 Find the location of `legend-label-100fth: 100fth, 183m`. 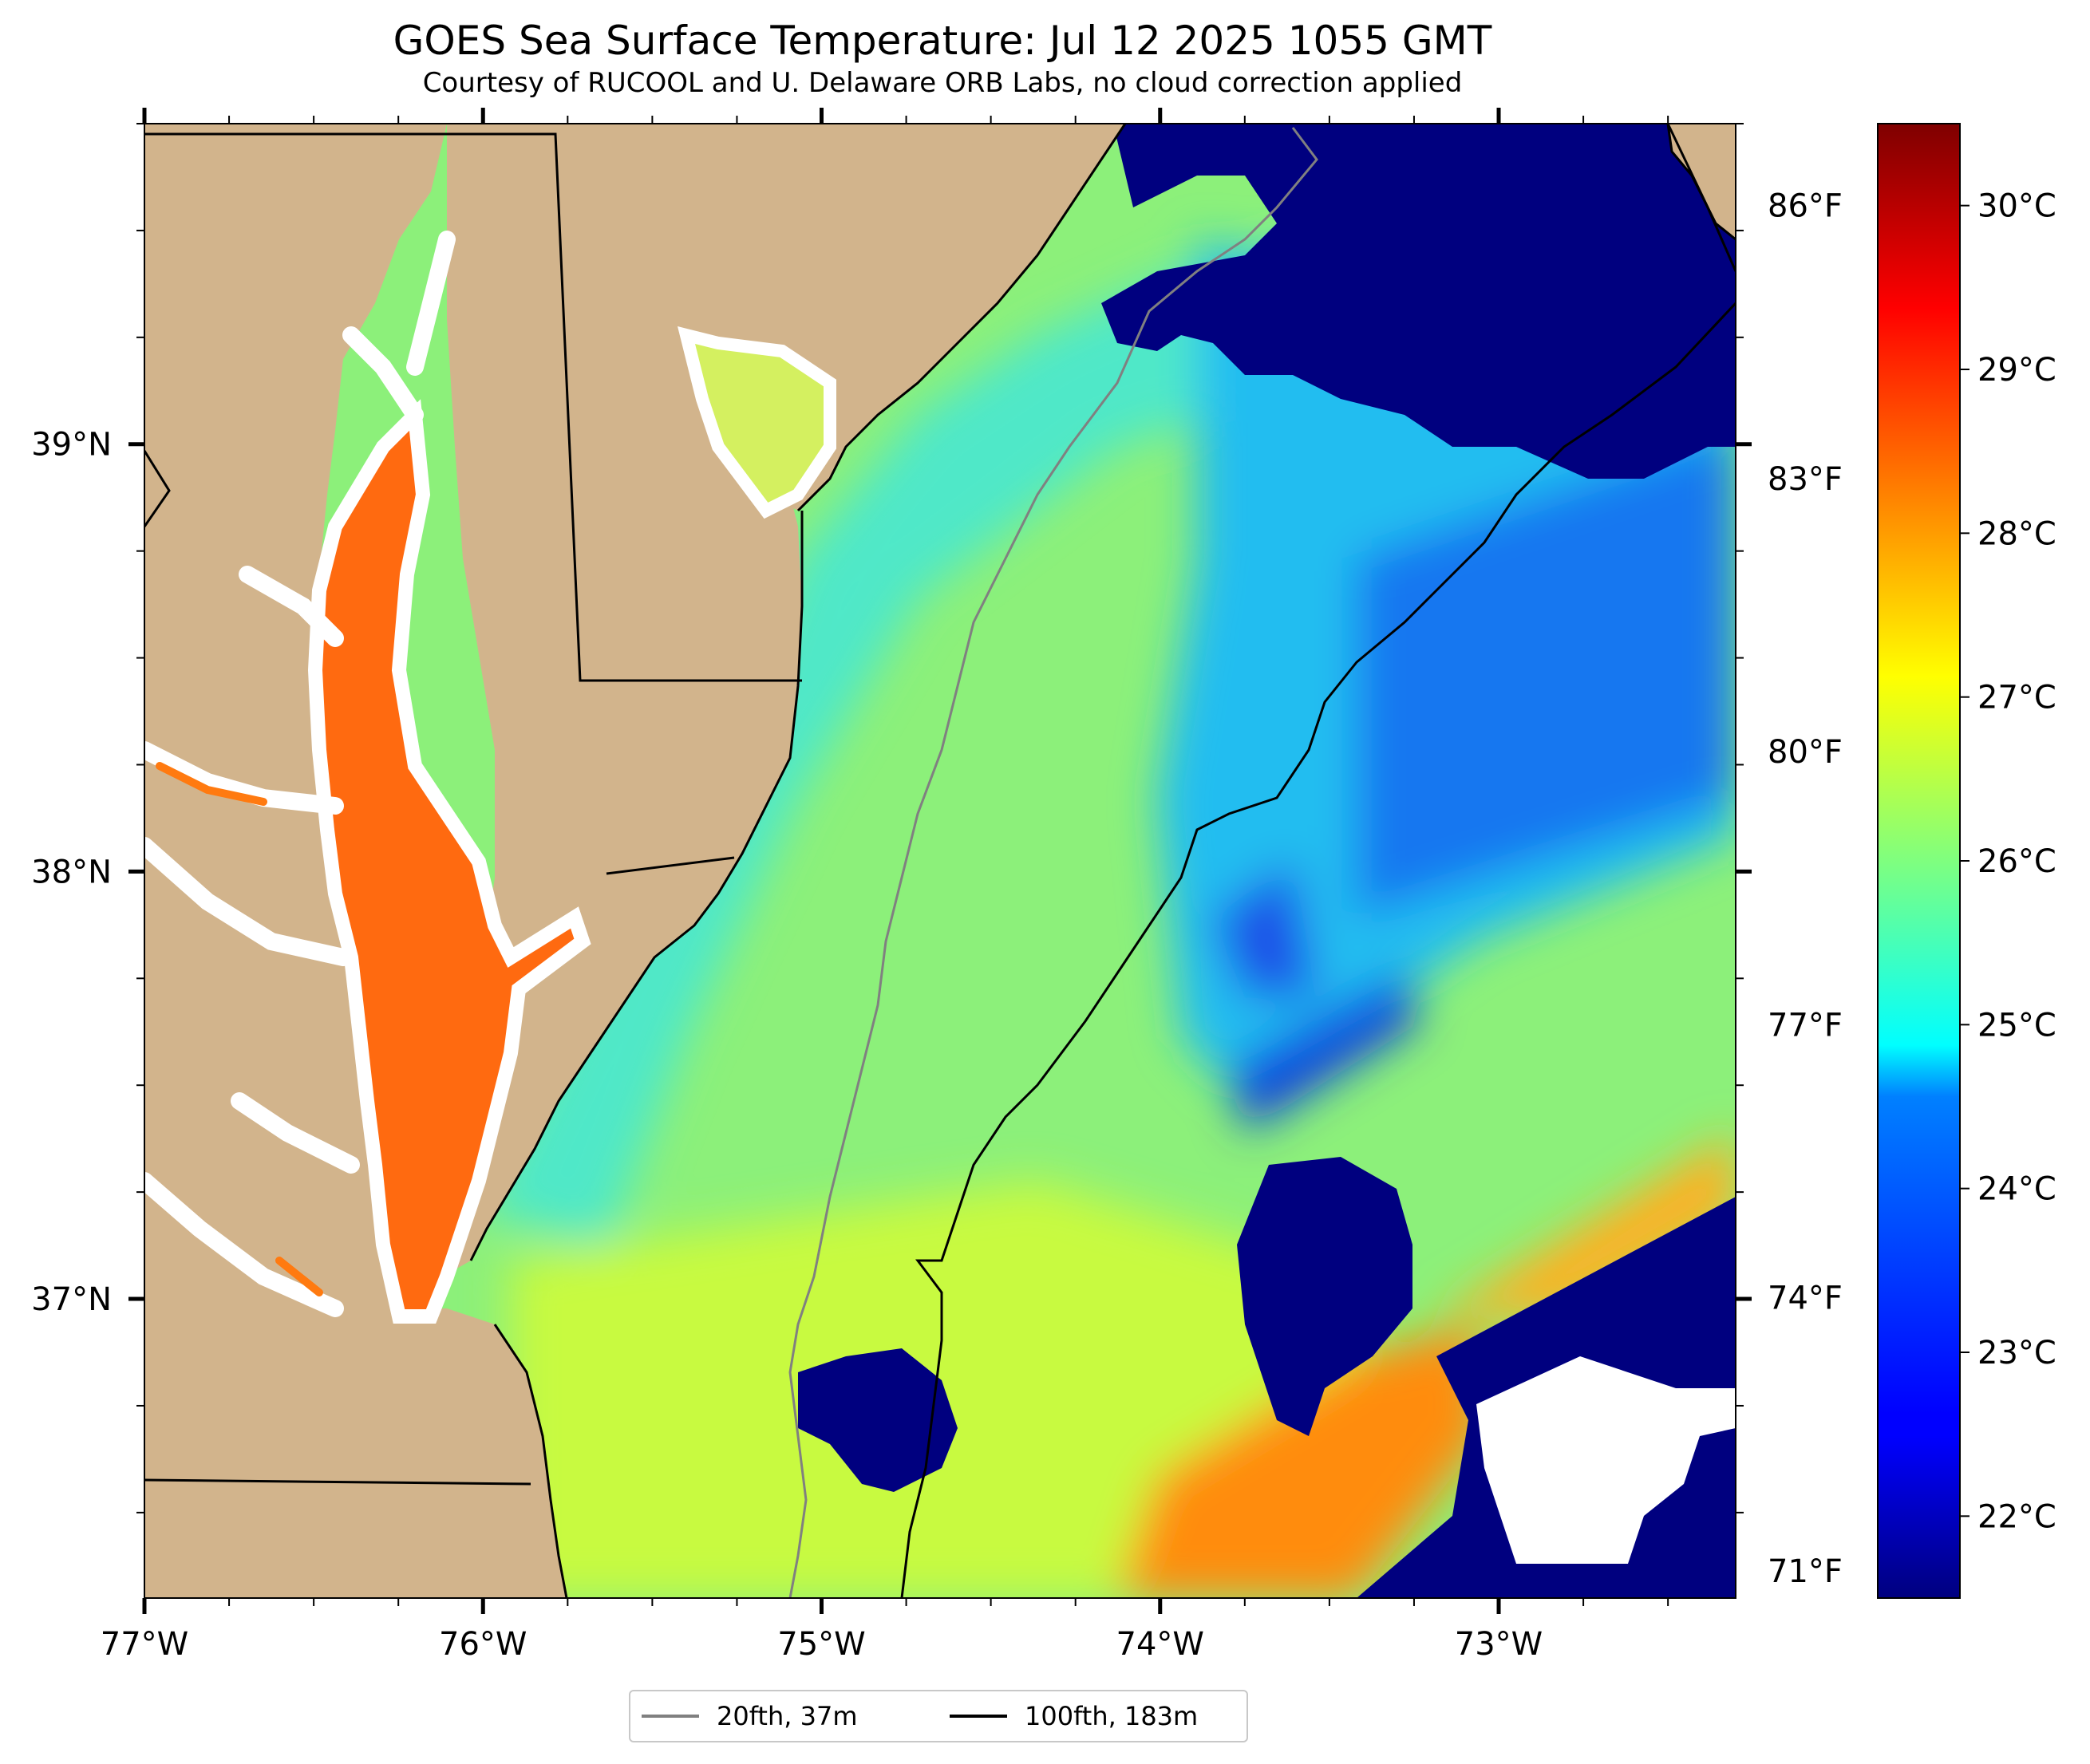

legend-label-100fth: 100fth, 183m is located at coordinates (1112, 1716).